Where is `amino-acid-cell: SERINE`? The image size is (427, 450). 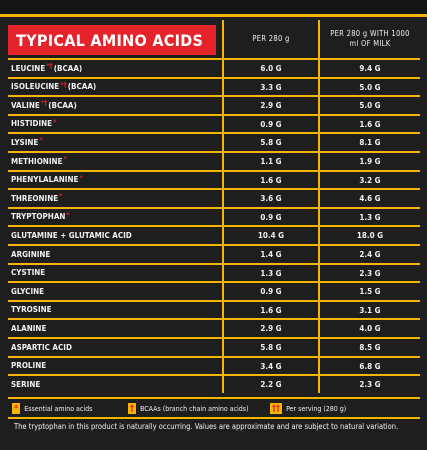 amino-acid-cell: SERINE is located at coordinates (115, 384).